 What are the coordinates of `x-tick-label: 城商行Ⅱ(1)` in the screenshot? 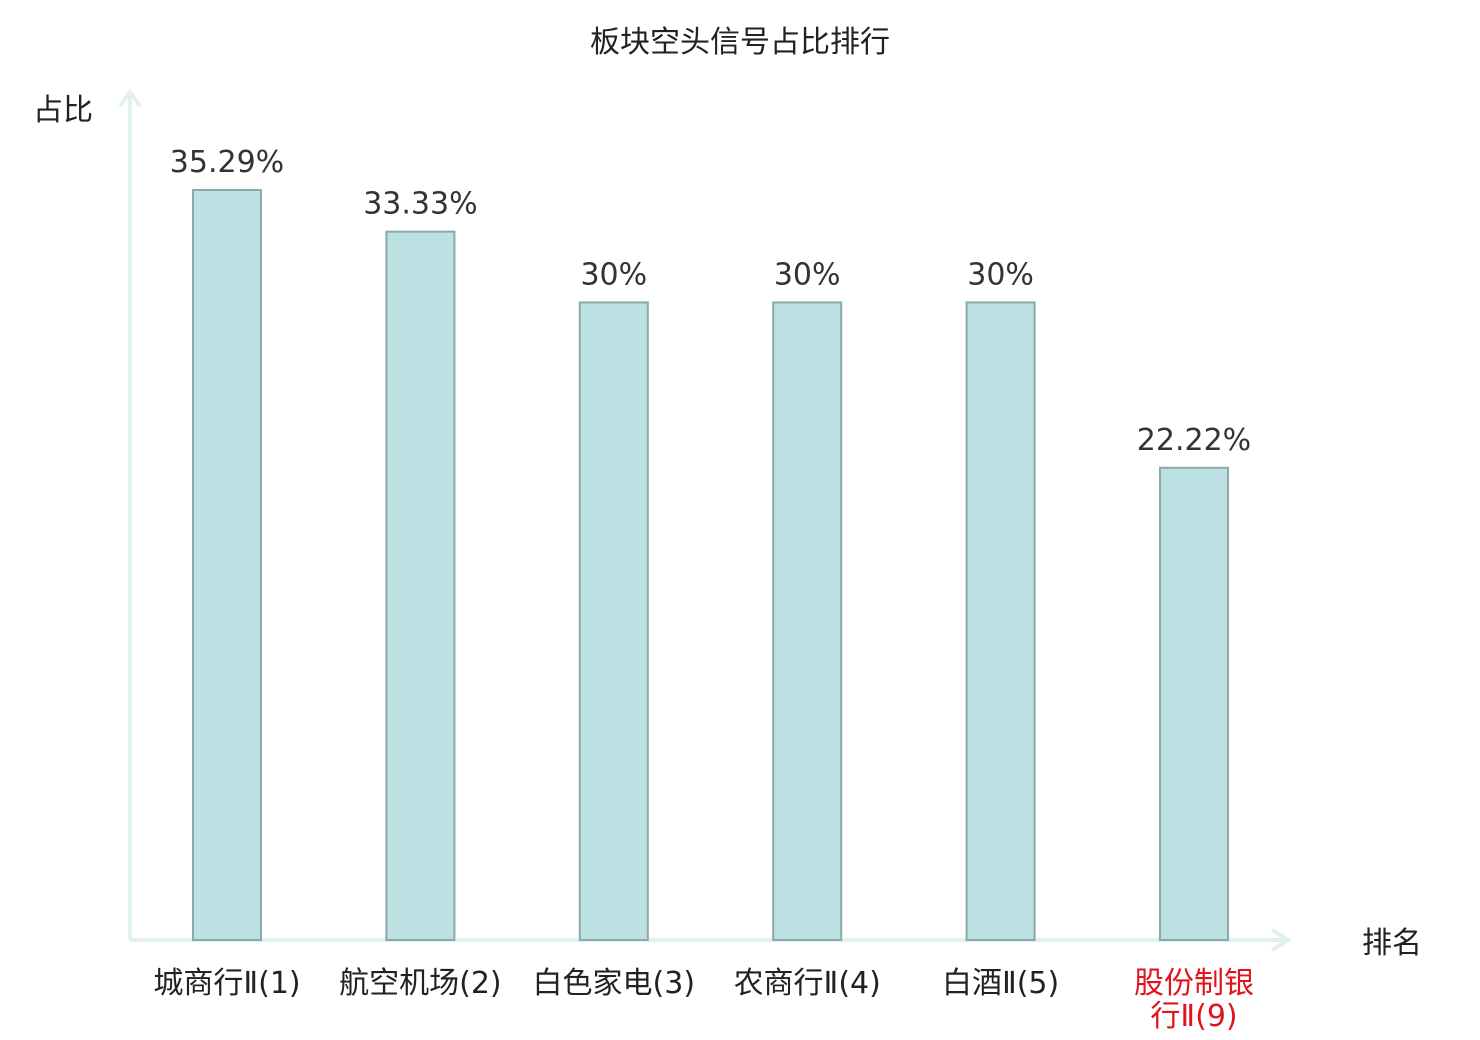 It's located at (226, 983).